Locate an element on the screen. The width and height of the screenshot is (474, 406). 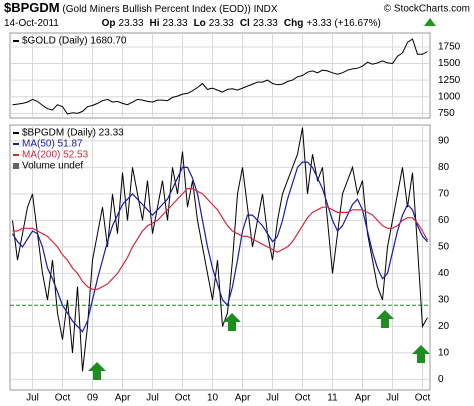
legend-label: $BPGDM (Daily) 23.33 is located at coordinates (73, 133).